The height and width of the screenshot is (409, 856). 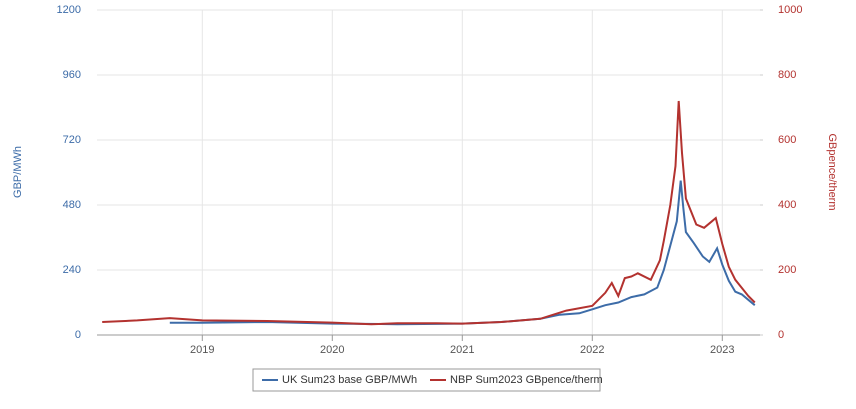 What do you see at coordinates (349, 380) in the screenshot?
I see `legend-label: UK Sum23 base GBP/MWh` at bounding box center [349, 380].